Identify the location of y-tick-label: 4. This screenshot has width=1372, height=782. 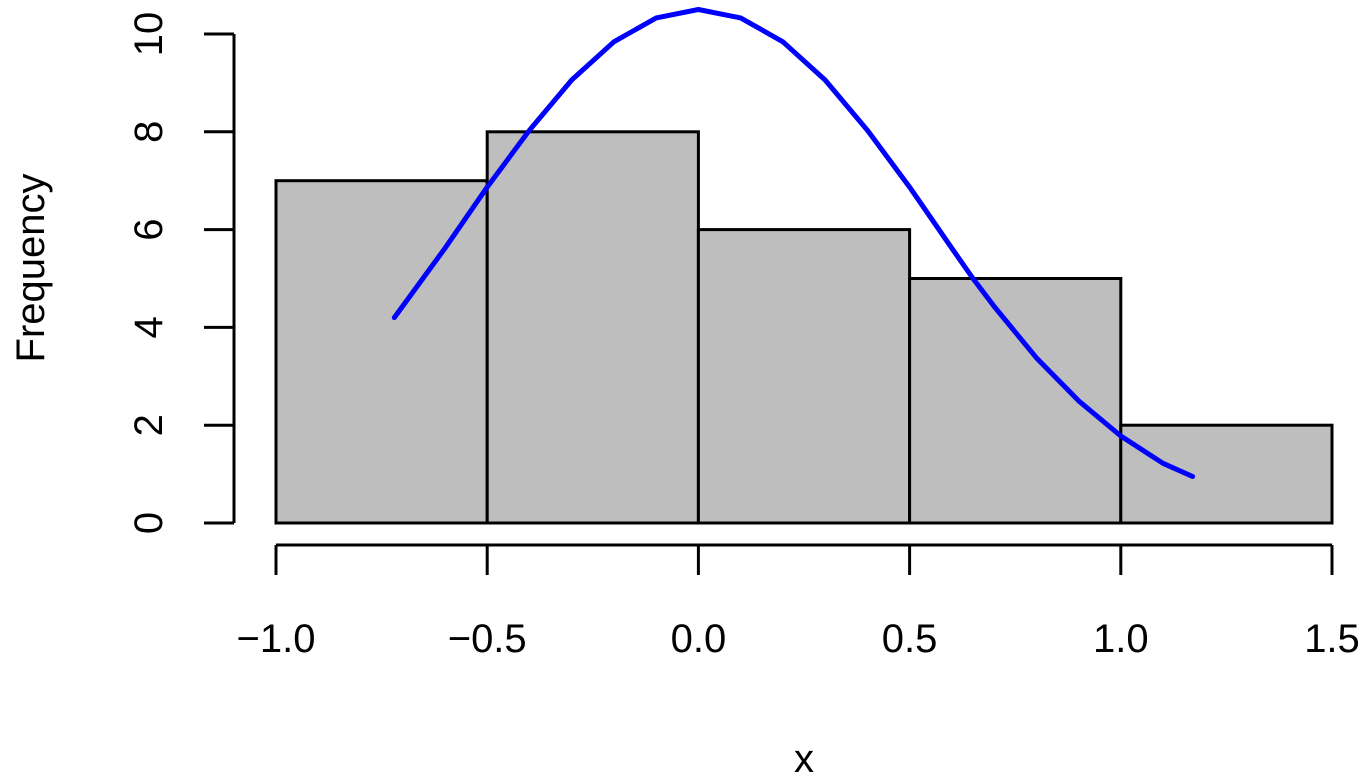
(149, 327).